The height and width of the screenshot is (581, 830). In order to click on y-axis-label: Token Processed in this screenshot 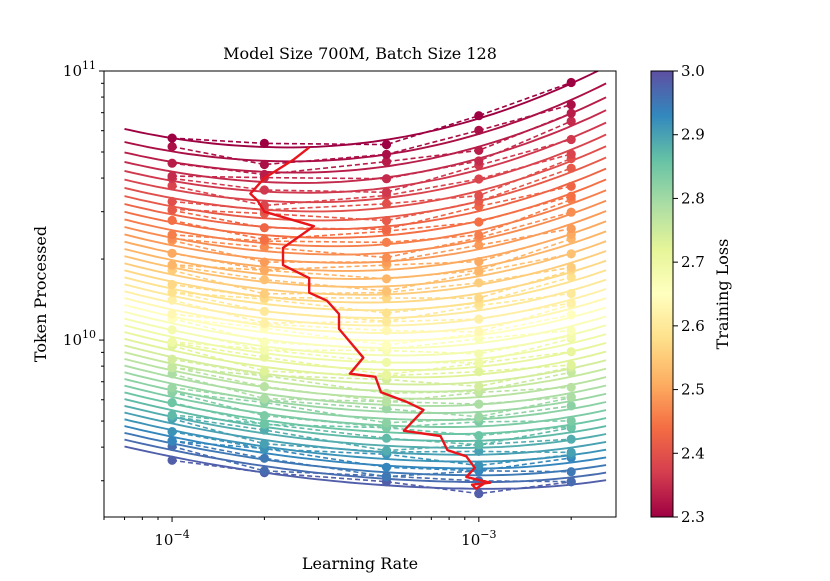, I will do `click(40, 294)`.